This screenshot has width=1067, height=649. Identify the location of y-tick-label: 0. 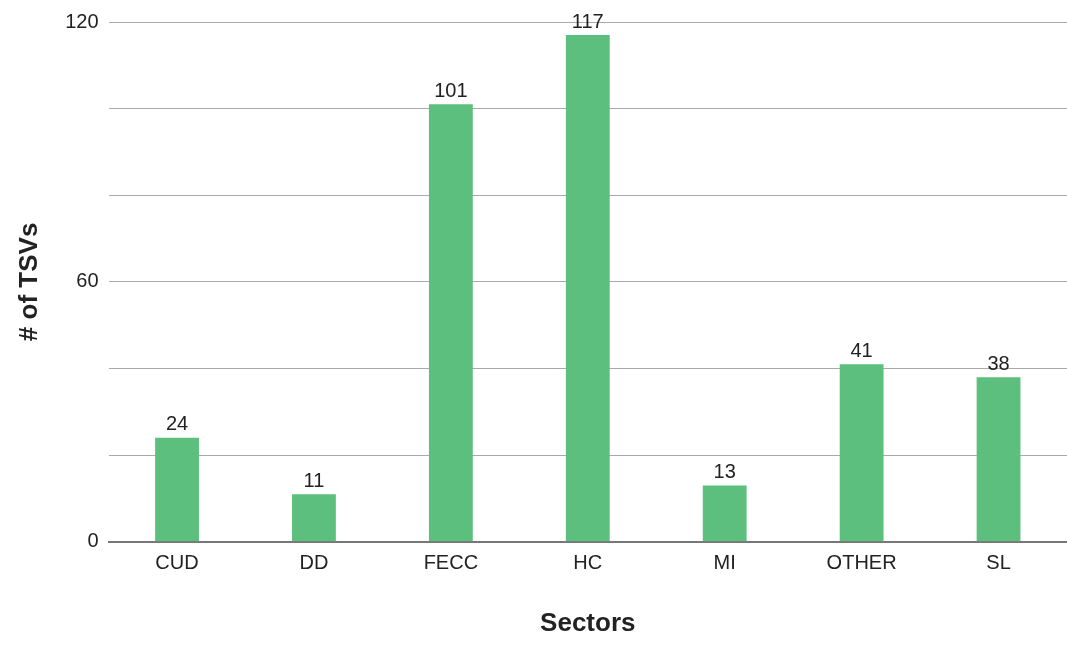
(93, 540).